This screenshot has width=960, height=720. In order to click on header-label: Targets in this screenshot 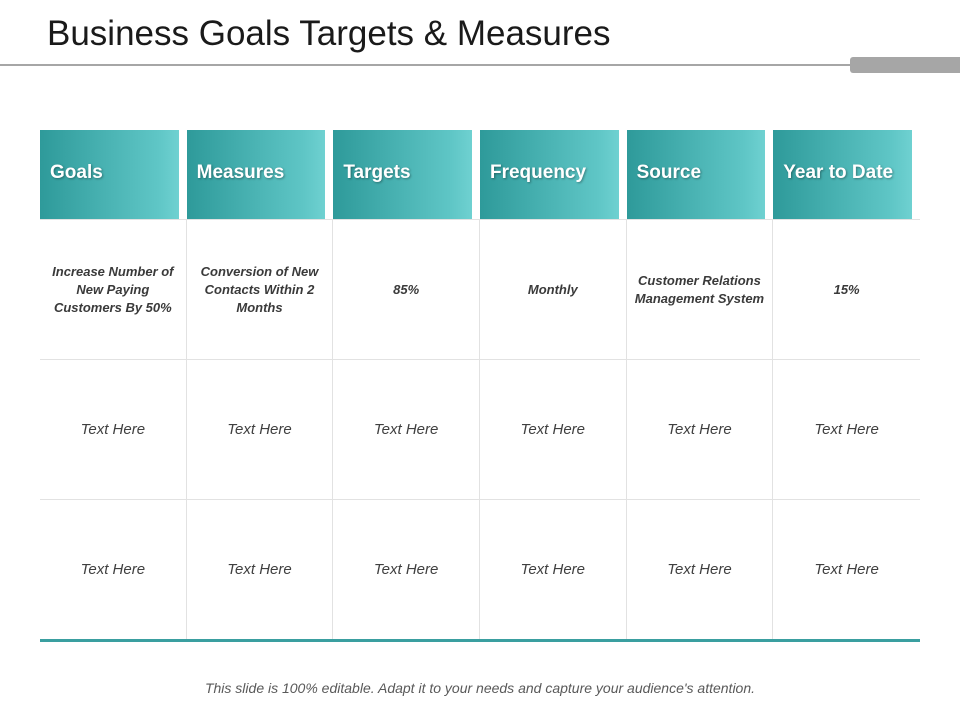, I will do `click(402, 174)`.